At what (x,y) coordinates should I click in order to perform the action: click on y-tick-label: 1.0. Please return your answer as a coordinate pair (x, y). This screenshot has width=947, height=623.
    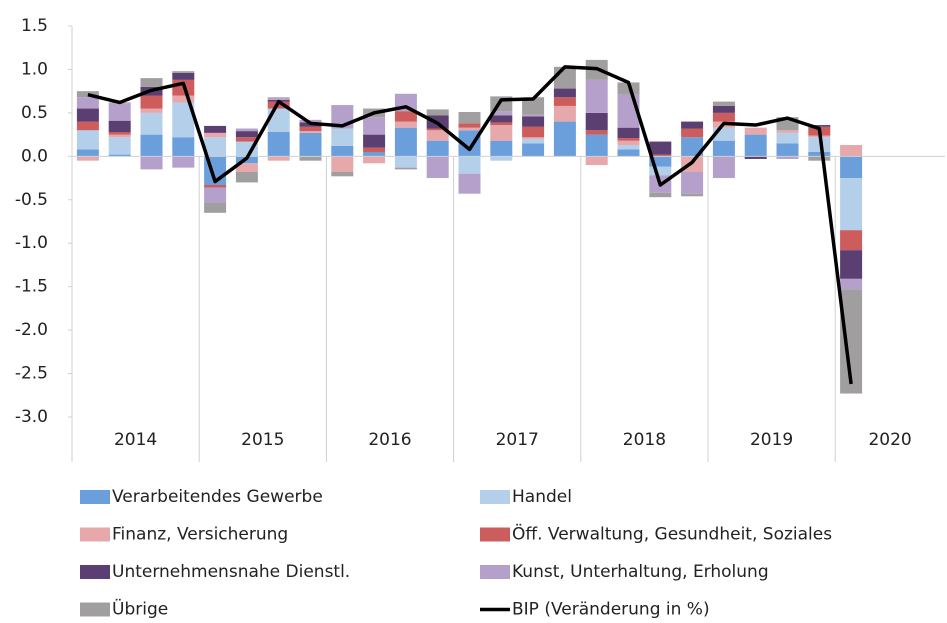
    Looking at the image, I should click on (34, 69).